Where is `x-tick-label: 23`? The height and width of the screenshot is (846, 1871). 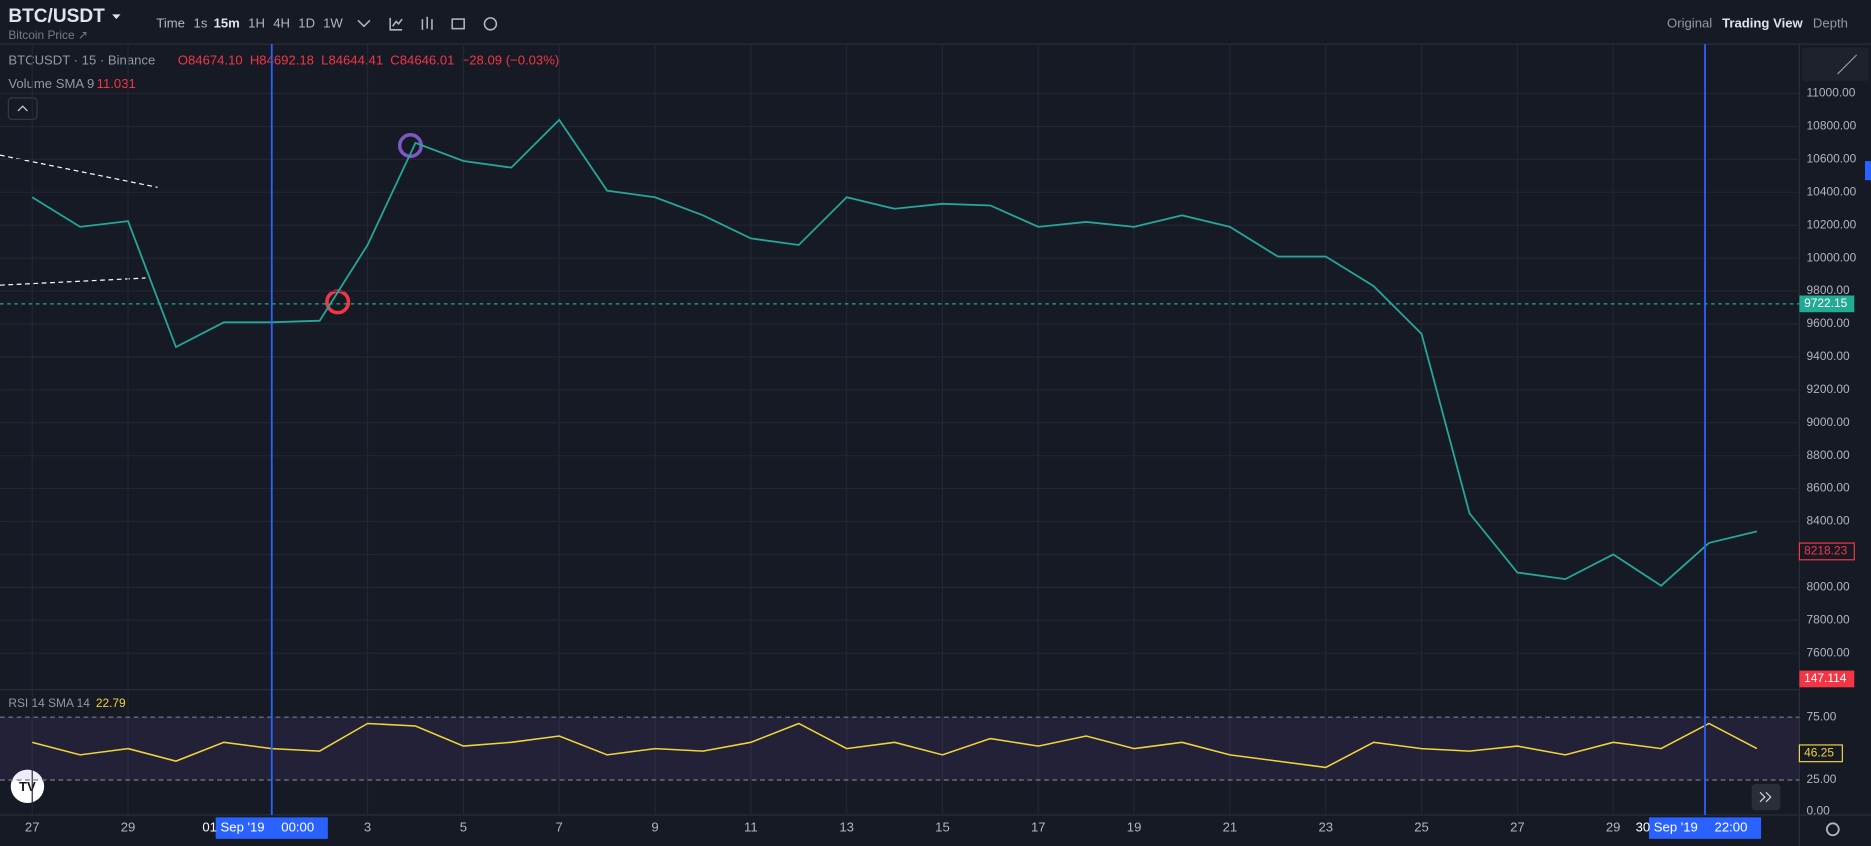 x-tick-label: 23 is located at coordinates (1325, 827).